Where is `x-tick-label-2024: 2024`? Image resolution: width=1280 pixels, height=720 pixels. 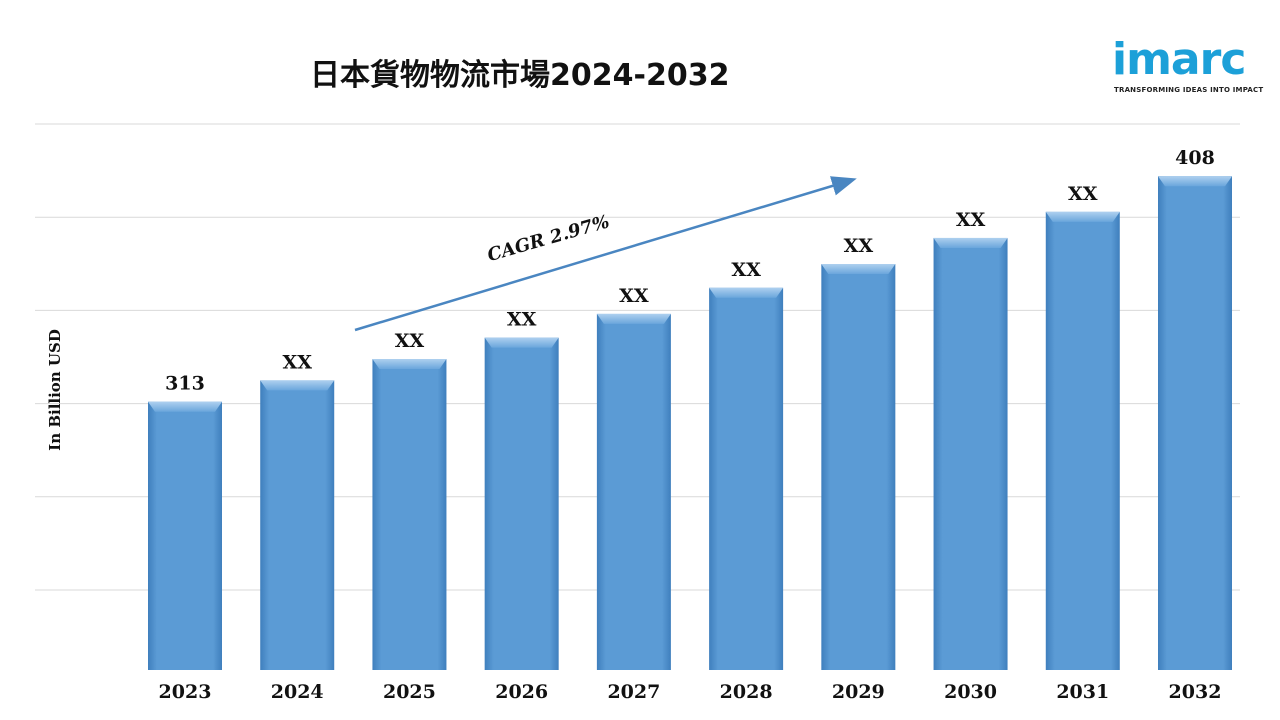
x-tick-label-2024: 2024 is located at coordinates (297, 692).